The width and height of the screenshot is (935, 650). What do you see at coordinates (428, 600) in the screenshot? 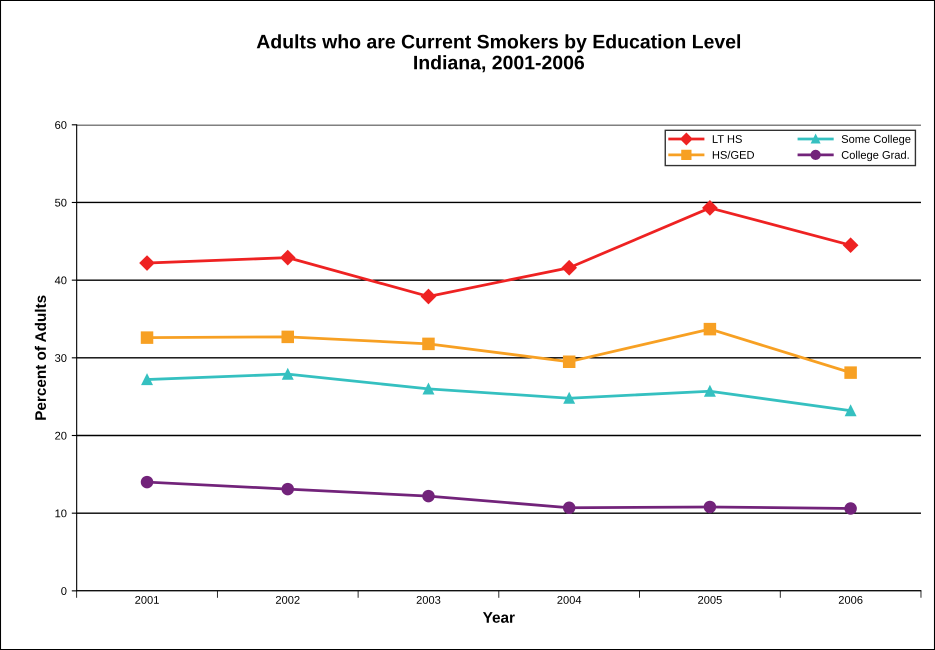
I see `x-tick-label: 2003` at bounding box center [428, 600].